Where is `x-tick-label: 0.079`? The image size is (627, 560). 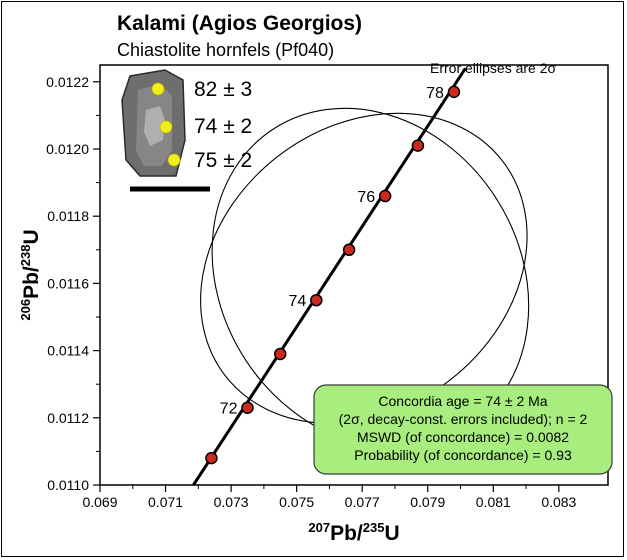
x-tick-label: 0.079 is located at coordinates (427, 502).